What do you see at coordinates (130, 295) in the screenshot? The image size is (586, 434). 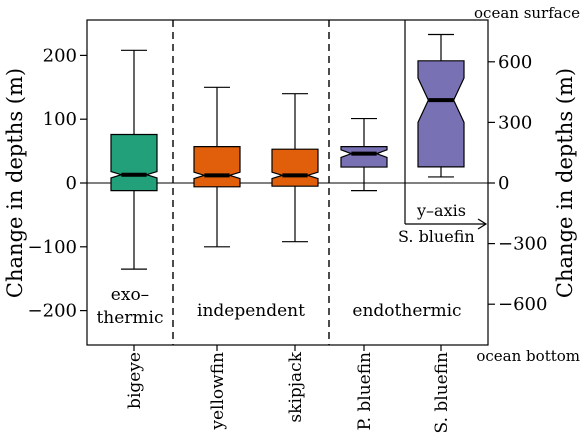 I see `group-label: exo–` at bounding box center [130, 295].